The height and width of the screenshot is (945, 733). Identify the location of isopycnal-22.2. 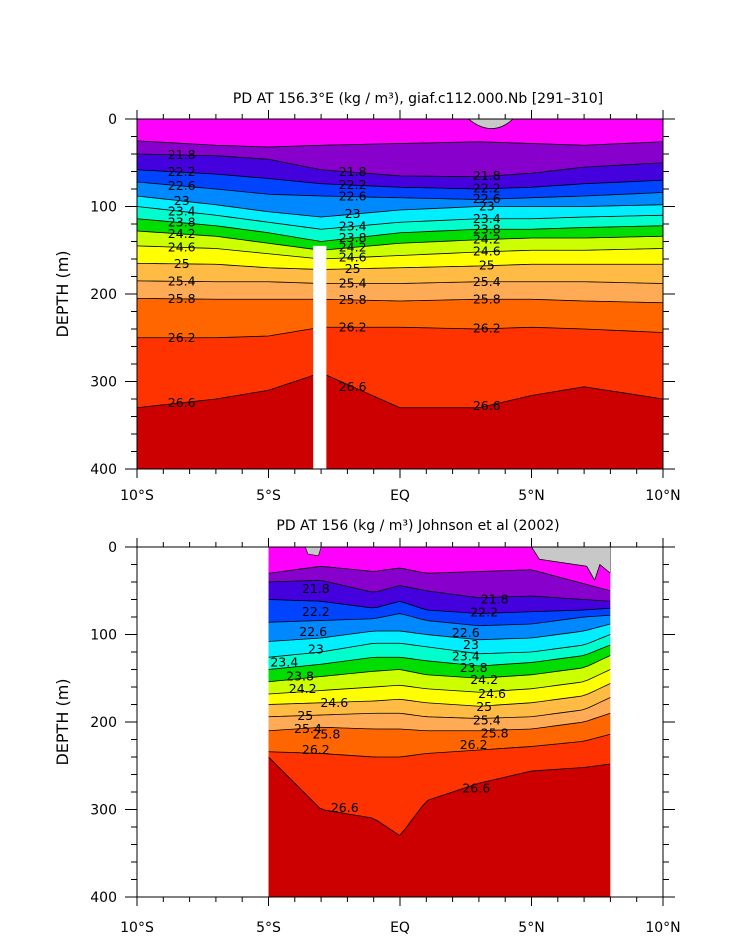
(439, 606).